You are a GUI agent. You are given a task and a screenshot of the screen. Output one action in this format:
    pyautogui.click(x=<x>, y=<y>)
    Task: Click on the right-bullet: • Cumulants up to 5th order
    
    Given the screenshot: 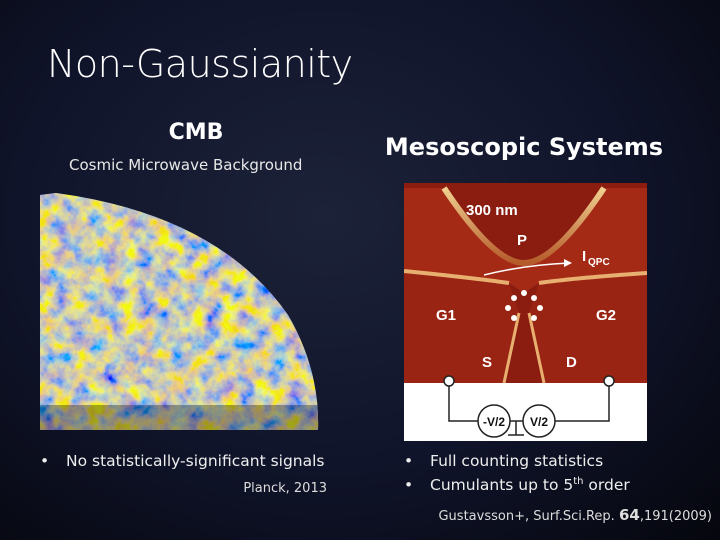 What is the action you would take?
    pyautogui.click(x=517, y=485)
    